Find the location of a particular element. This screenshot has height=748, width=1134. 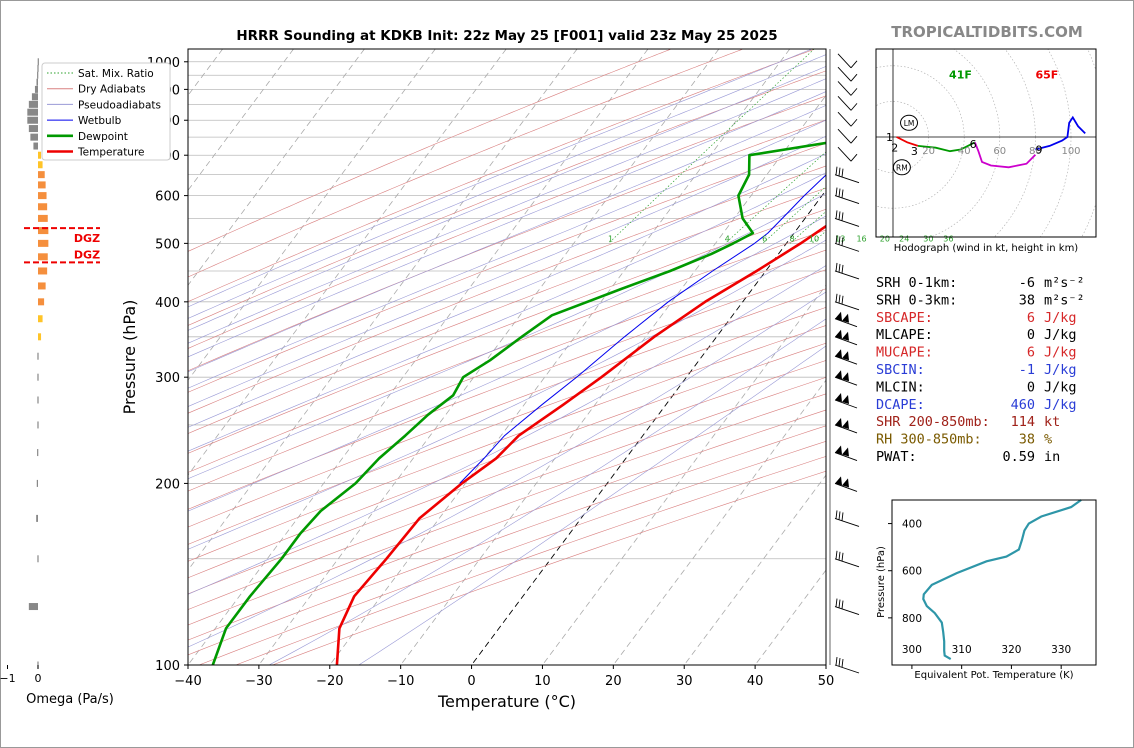

index-label: SHR 200-850mb: is located at coordinates (933, 422).